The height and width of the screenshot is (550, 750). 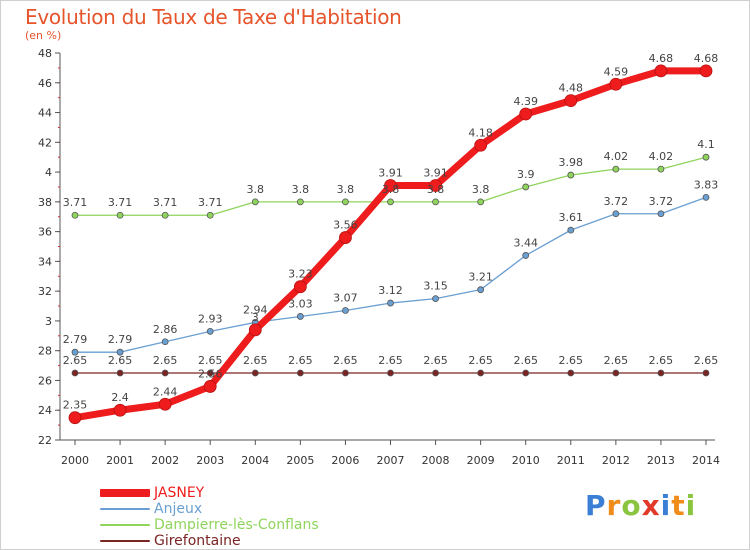 I want to click on x-tick-label: 2004, so click(x=255, y=460).